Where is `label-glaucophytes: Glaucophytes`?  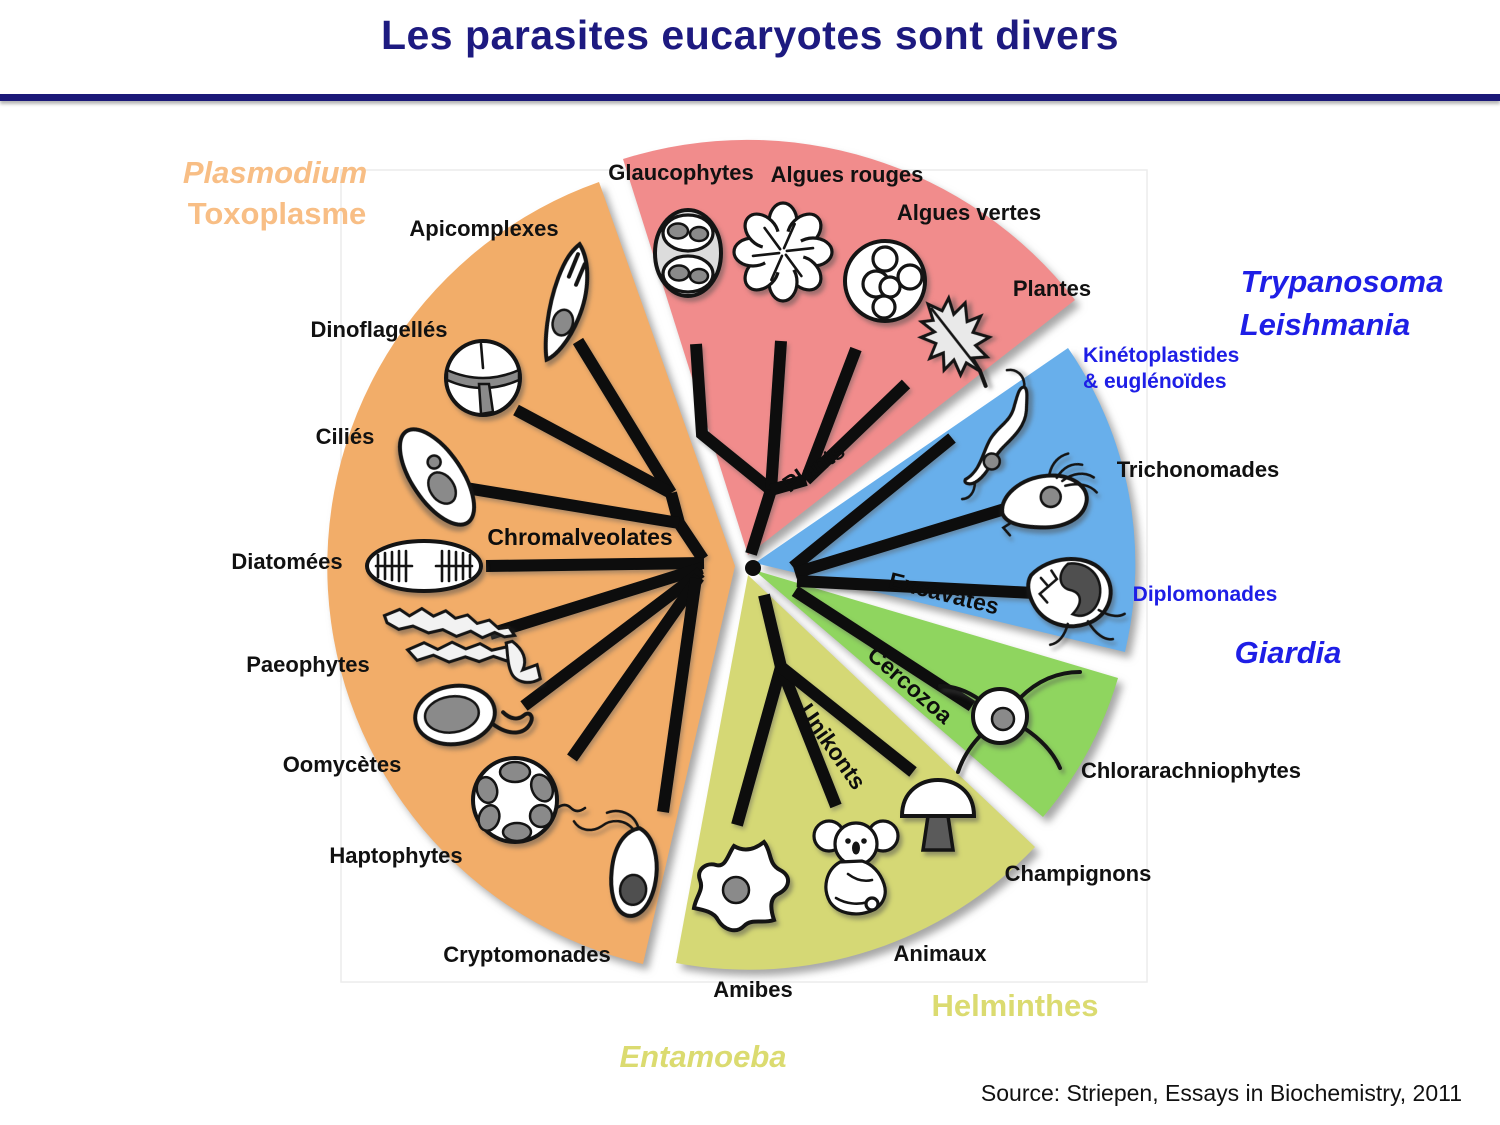
label-glaucophytes: Glaucophytes is located at coordinates (680, 172).